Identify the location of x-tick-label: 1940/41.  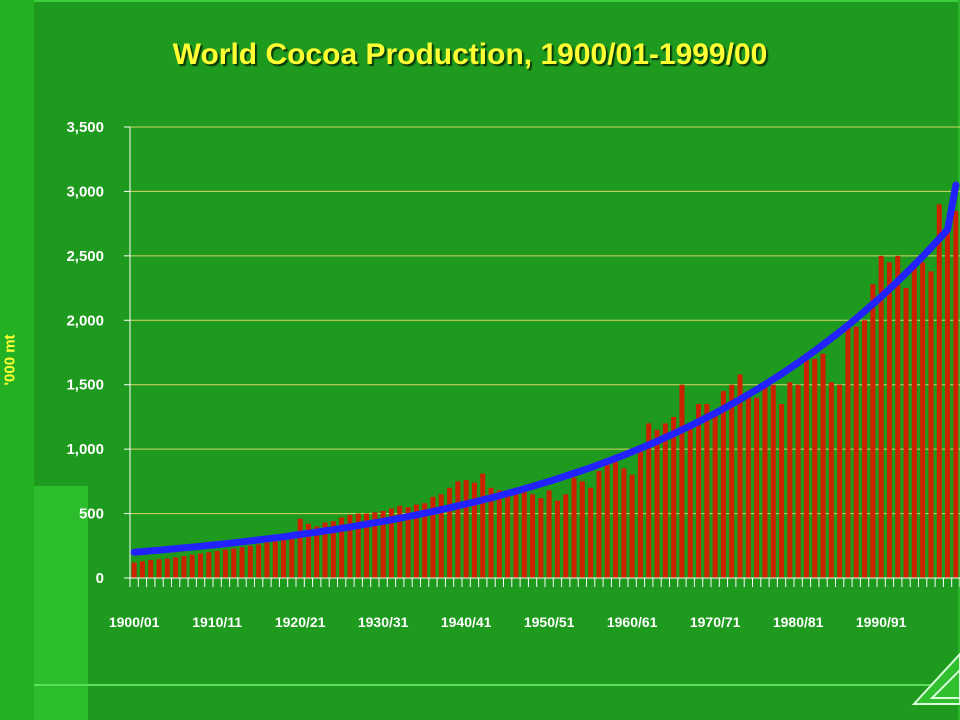
(466, 622).